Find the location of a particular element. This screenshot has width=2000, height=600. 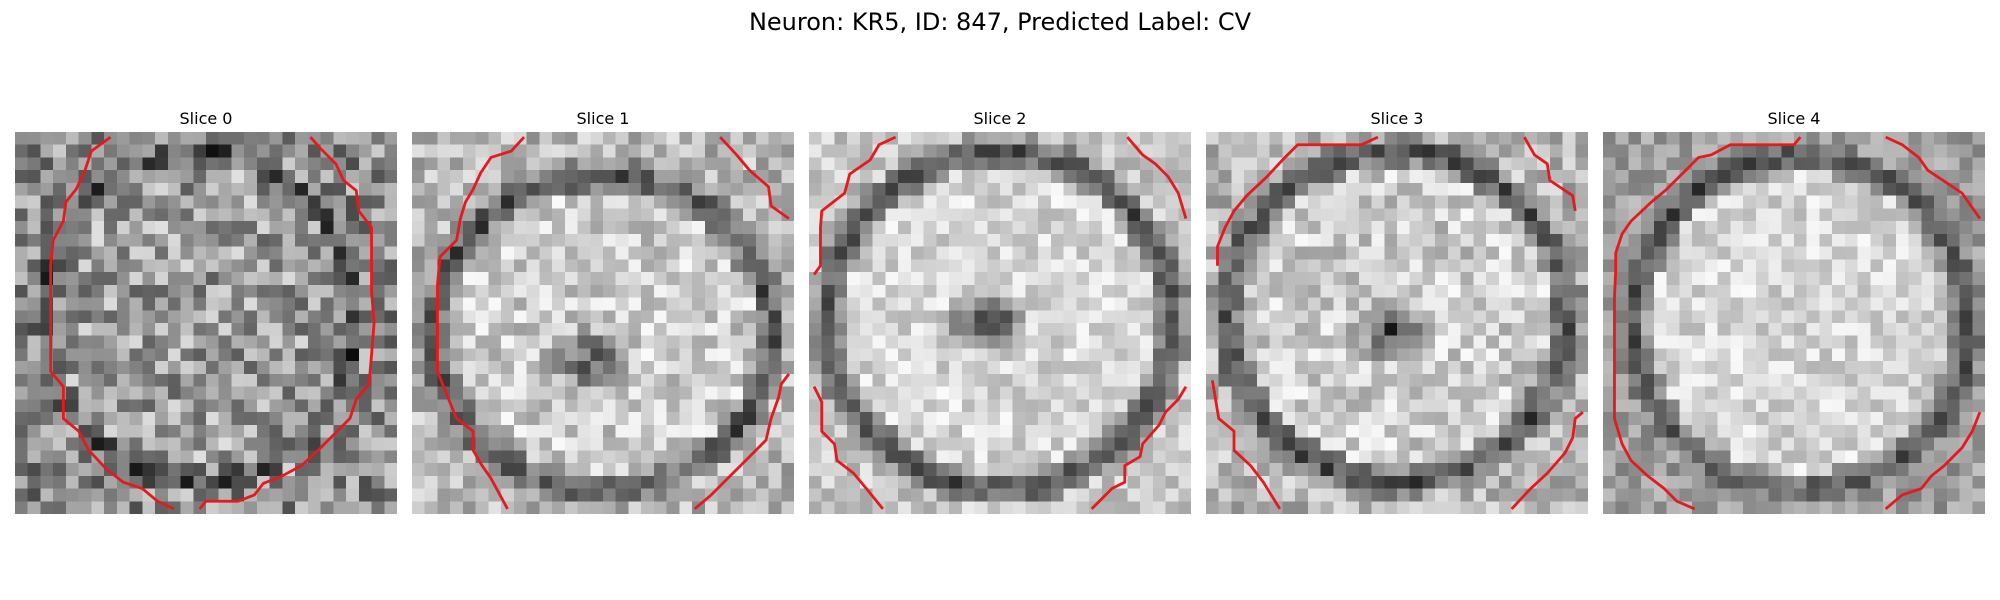

slice-panel-3: Slice 3 is located at coordinates (1397, 311).